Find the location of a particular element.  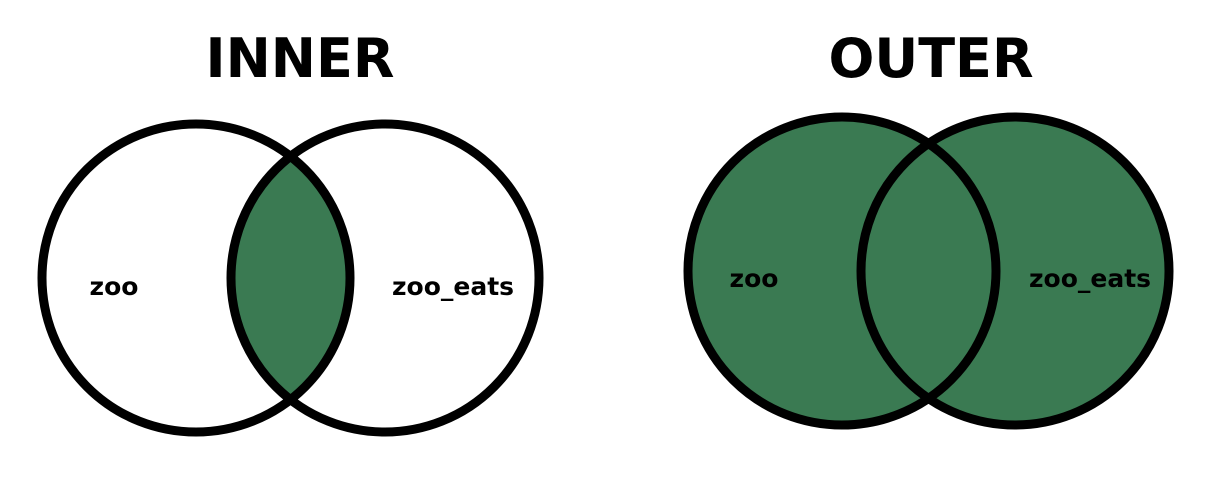

inner-left-label: zoo is located at coordinates (114, 286).